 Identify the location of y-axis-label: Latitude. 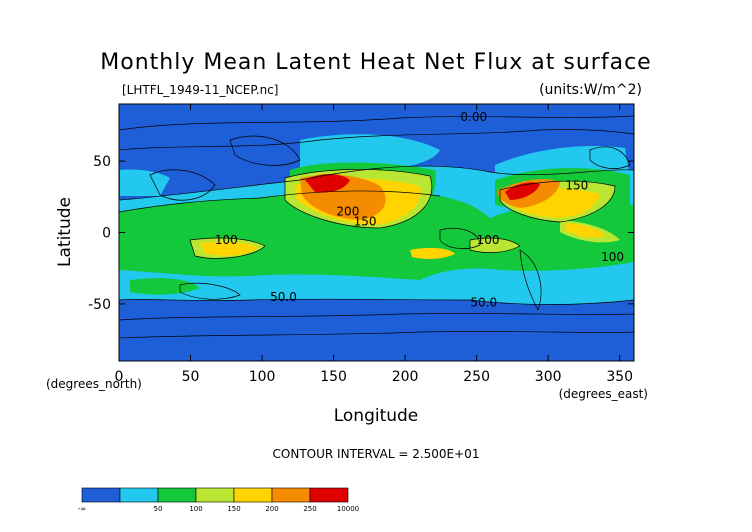
(65, 232).